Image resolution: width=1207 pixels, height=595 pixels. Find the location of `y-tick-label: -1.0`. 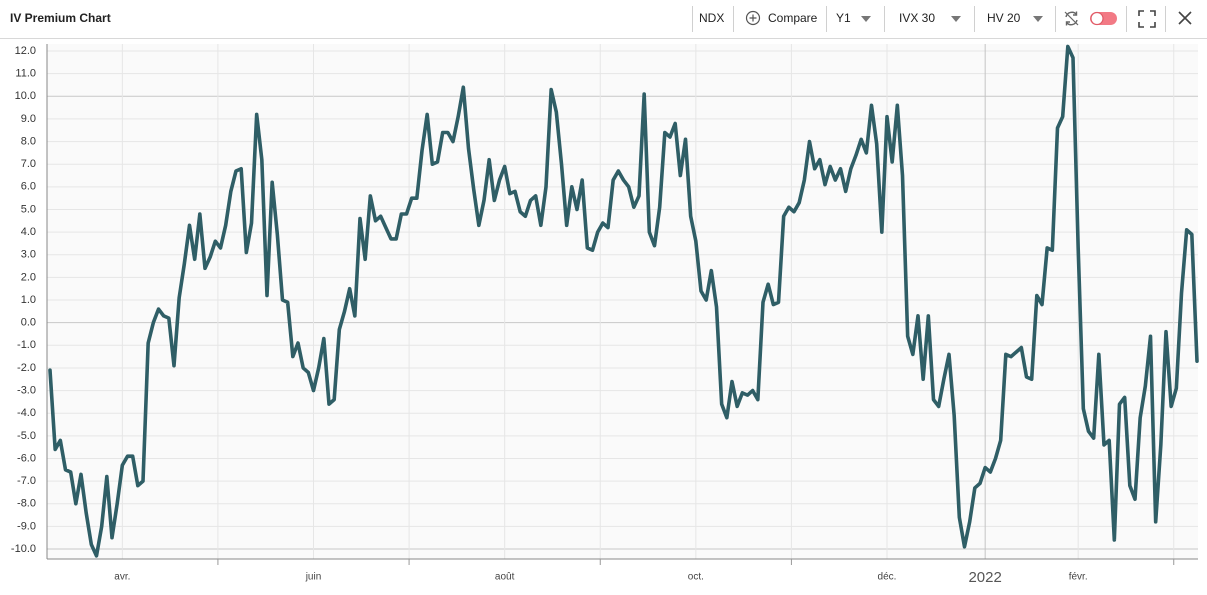

y-tick-label: -1.0 is located at coordinates (26, 345).